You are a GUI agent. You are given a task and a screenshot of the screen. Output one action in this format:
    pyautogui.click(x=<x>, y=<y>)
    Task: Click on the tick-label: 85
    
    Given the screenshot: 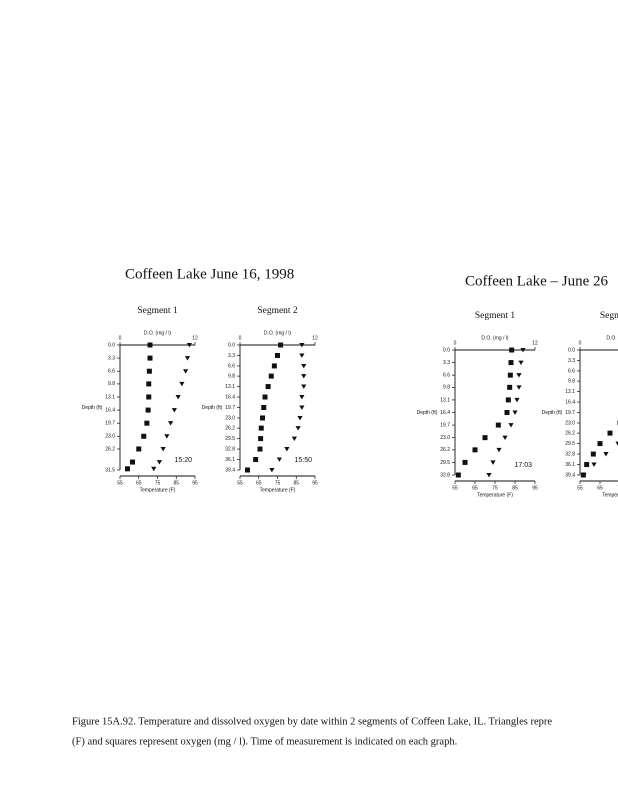 What is the action you would take?
    pyautogui.click(x=515, y=488)
    